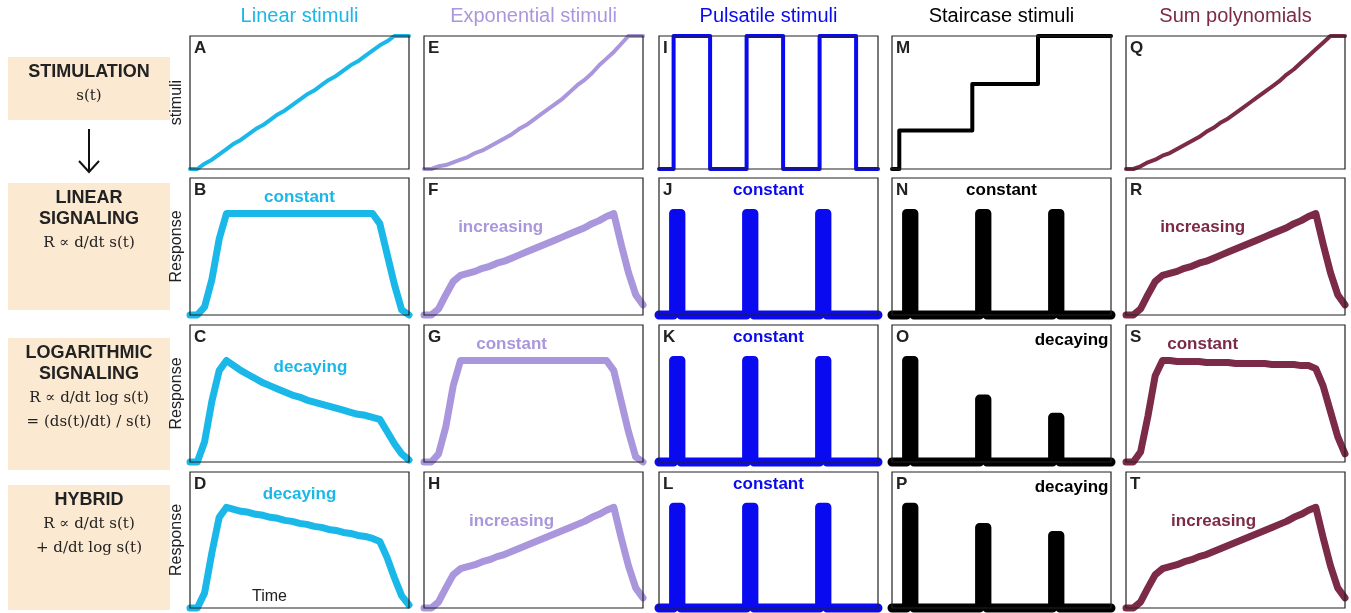  What do you see at coordinates (89, 547) in the screenshot?
I see `text: + d/dt log s(t)` at bounding box center [89, 547].